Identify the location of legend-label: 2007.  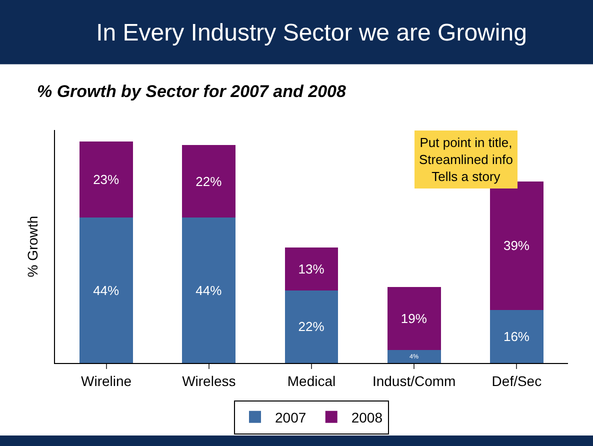
(290, 417).